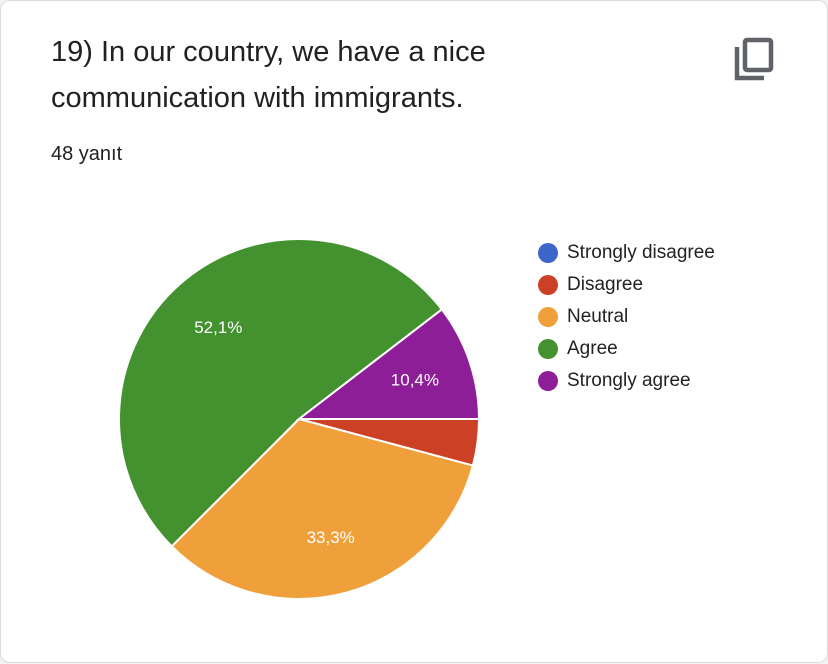 This screenshot has height=664, width=828. I want to click on legend-label: Neutral, so click(598, 316).